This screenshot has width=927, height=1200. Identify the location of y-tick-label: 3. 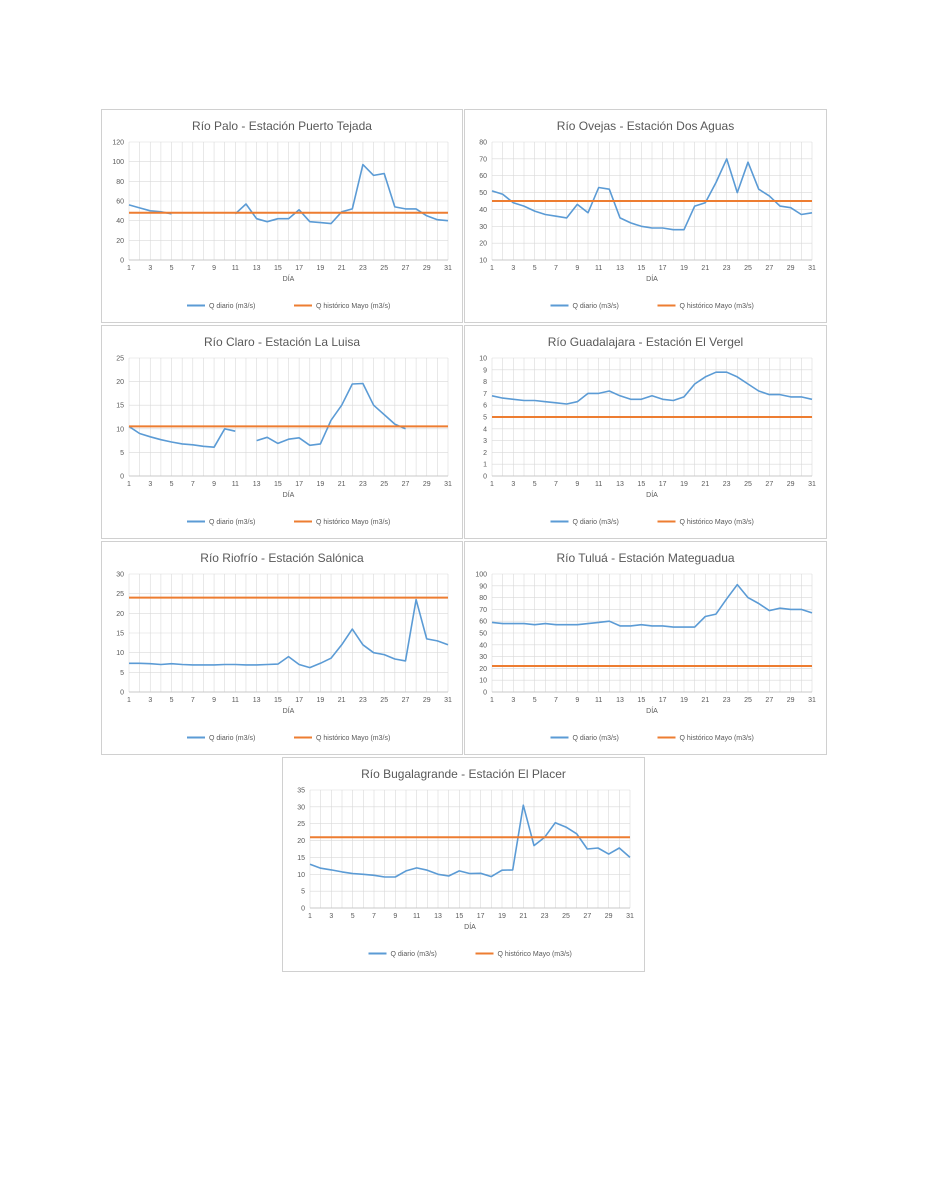
(485, 441).